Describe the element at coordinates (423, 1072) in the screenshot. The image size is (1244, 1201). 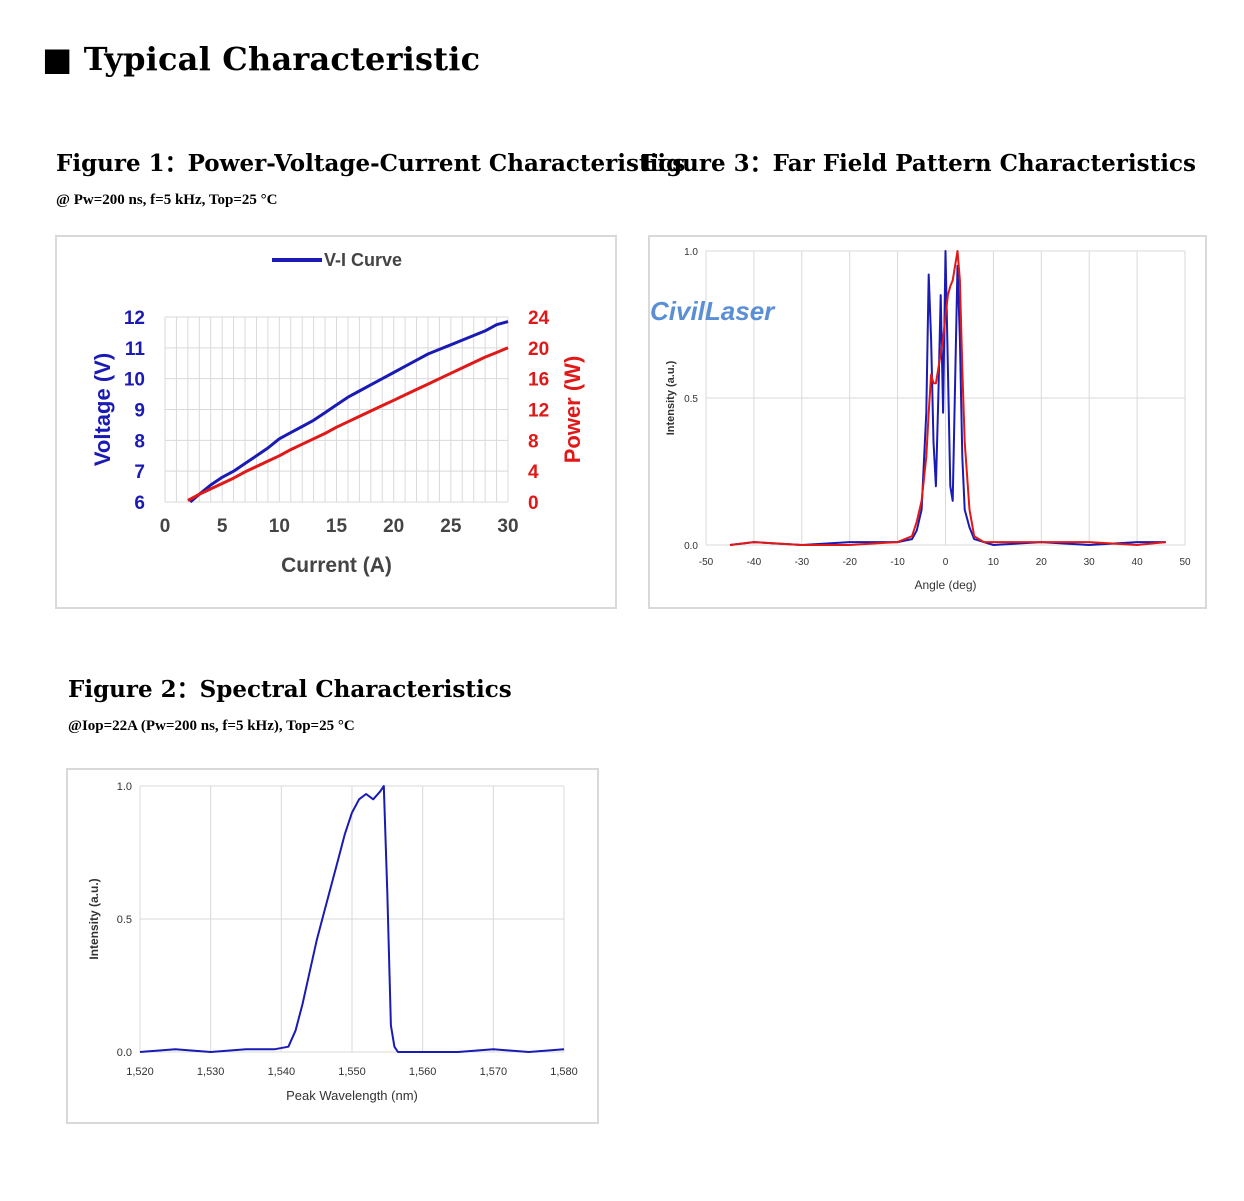
I see `x-tick-label: 1,560` at that location.